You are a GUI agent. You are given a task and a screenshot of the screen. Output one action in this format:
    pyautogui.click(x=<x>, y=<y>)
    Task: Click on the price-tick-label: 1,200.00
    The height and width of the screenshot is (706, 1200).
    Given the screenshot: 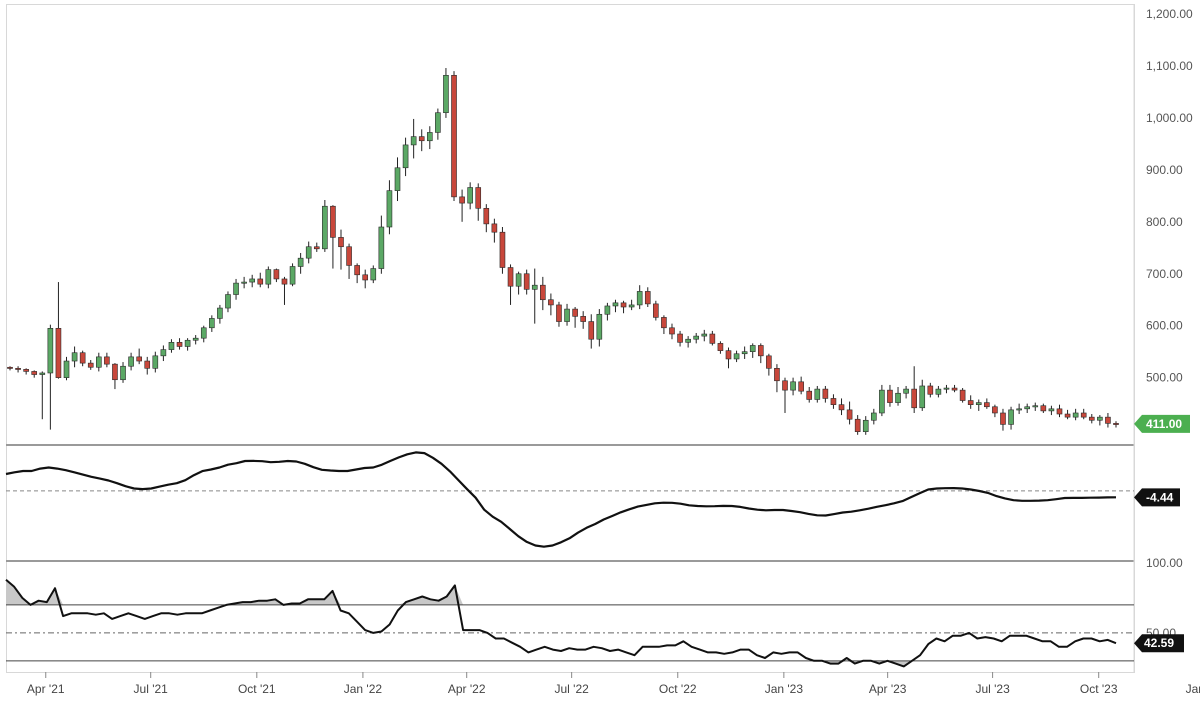 What is the action you would take?
    pyautogui.click(x=1169, y=14)
    